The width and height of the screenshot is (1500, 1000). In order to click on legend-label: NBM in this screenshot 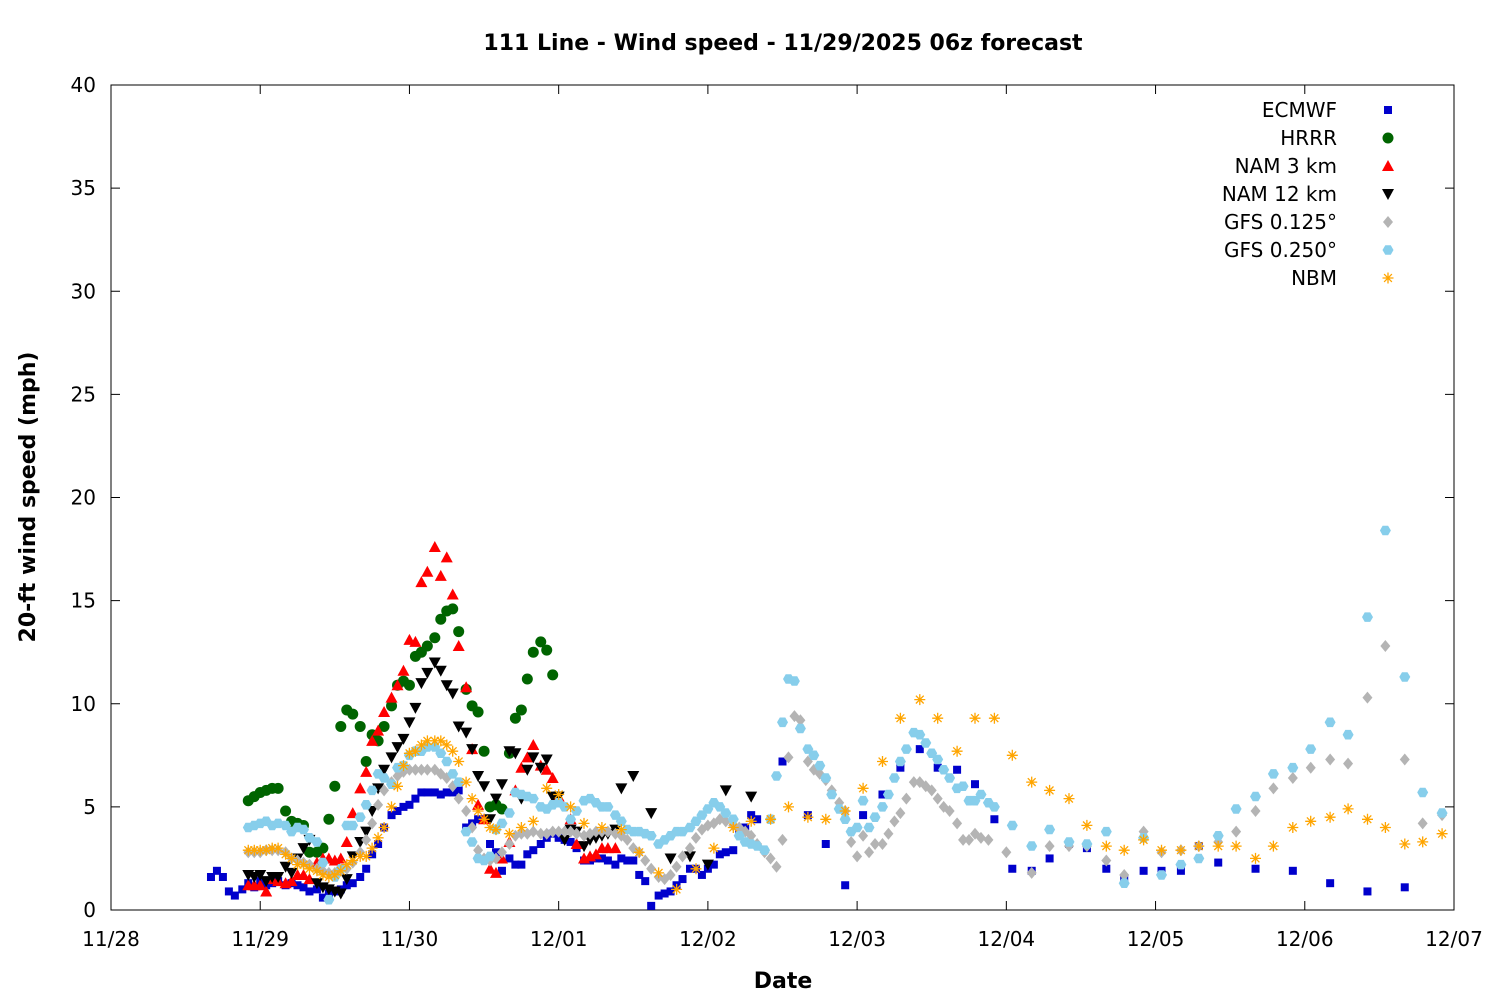, I will do `click(1314, 278)`.